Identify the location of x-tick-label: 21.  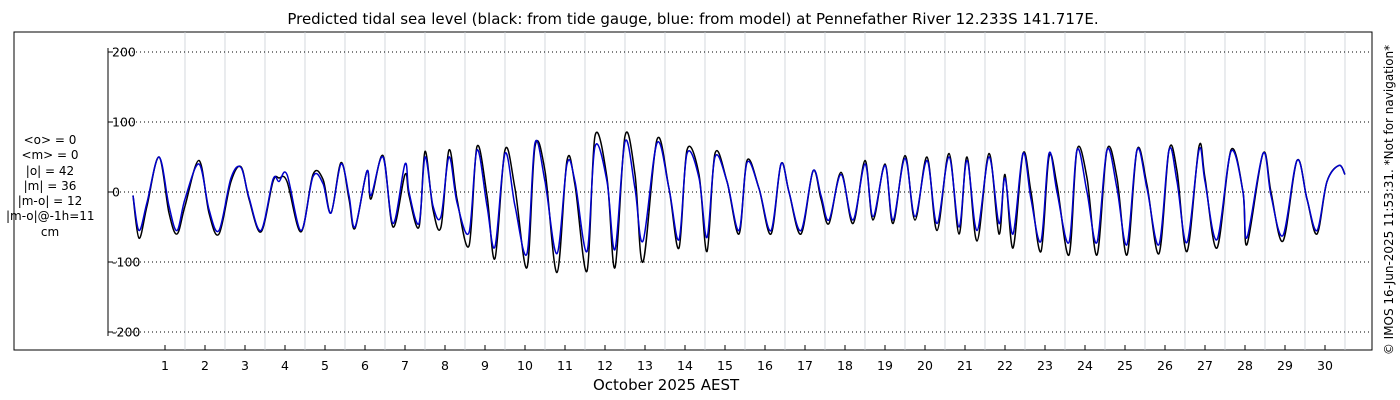
(965, 365).